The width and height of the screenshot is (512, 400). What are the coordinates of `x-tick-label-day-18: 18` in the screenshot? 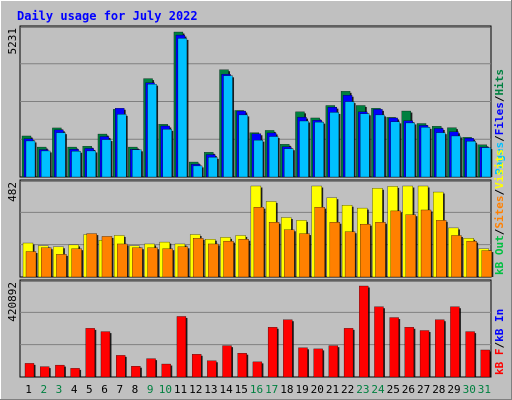 It's located at (286, 389).